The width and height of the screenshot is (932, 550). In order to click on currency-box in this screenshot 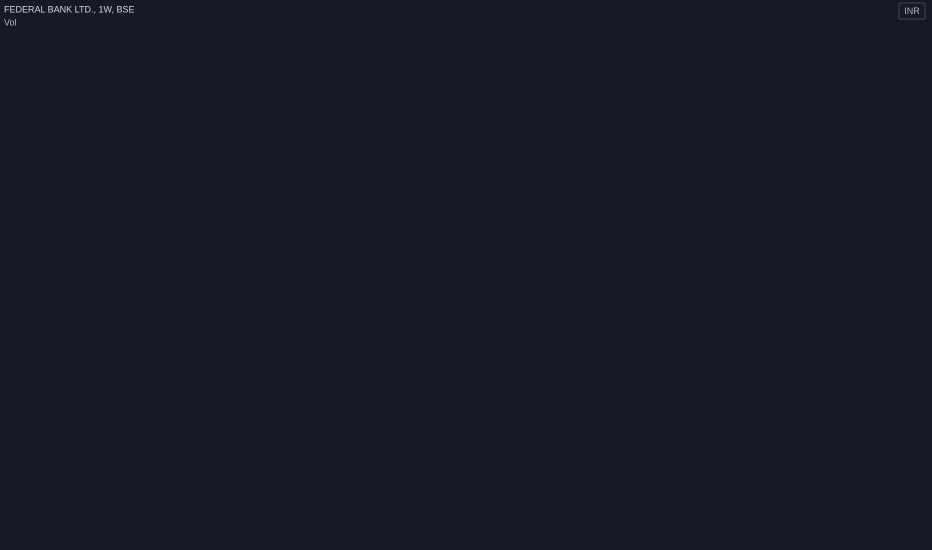, I will do `click(912, 11)`.